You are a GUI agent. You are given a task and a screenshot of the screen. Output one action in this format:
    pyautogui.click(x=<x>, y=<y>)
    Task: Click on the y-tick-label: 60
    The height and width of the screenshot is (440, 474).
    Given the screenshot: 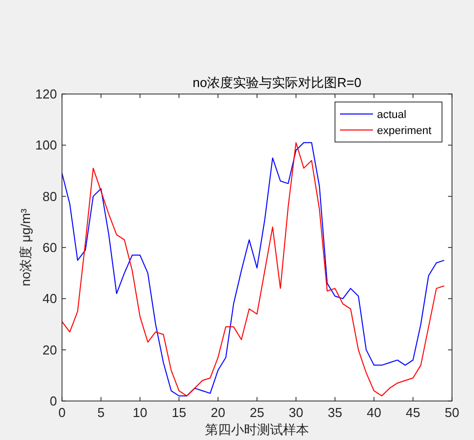 What is the action you would take?
    pyautogui.click(x=49, y=247)
    